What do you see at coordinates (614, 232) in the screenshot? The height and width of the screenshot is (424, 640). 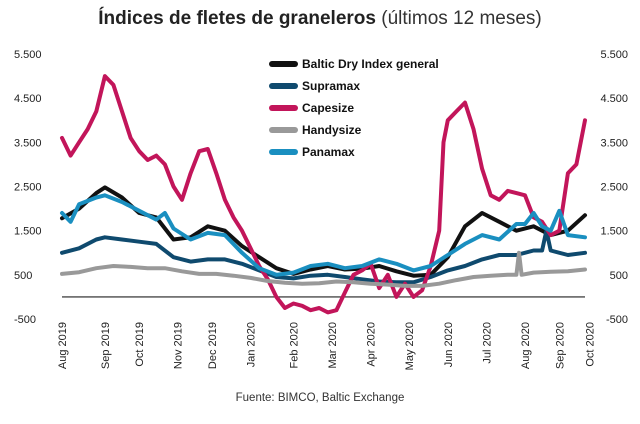 I see `y-tick-label-right: 1.500` at bounding box center [614, 232].